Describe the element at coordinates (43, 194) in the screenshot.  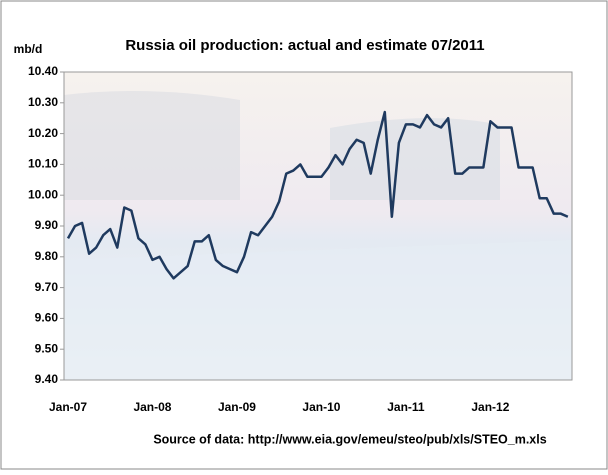
I see `y-tick-label: 10.00` at that location.